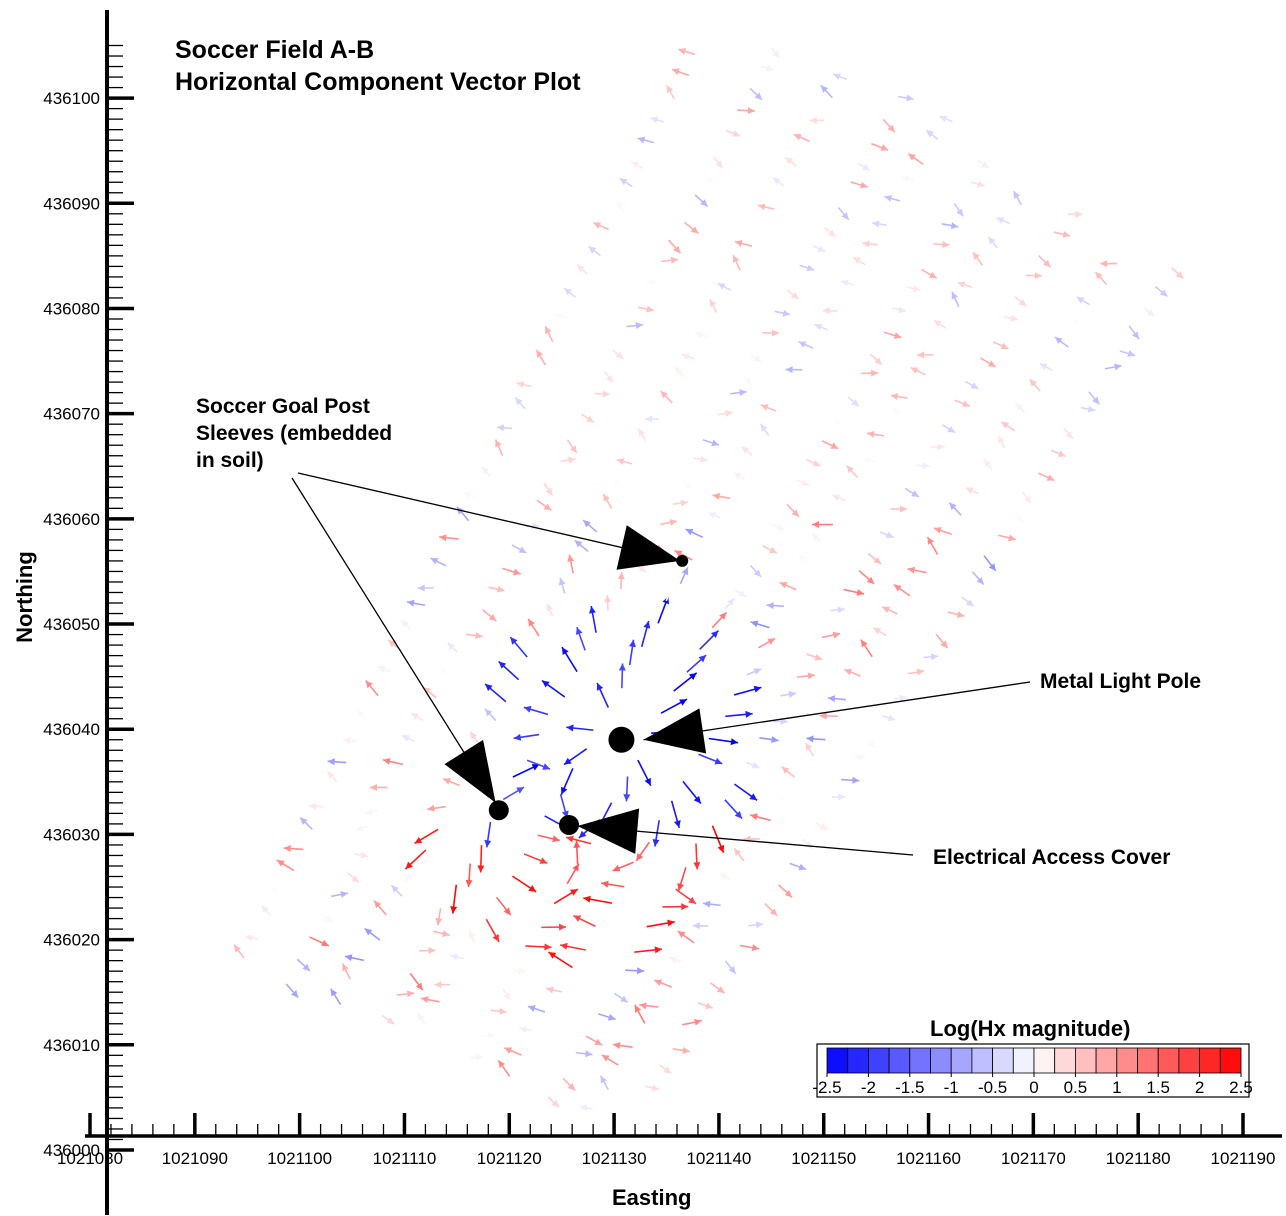 The image size is (1286, 1216). What do you see at coordinates (868, 1087) in the screenshot?
I see `colorbar-label: -2` at bounding box center [868, 1087].